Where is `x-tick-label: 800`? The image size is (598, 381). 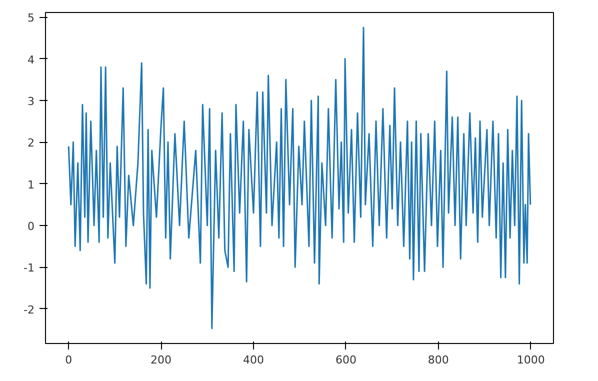
x-tick-label: 800 is located at coordinates (438, 360).